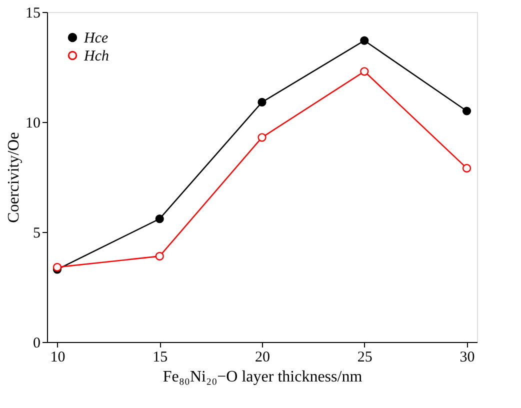 This screenshot has width=521, height=408. I want to click on y-tick-label: 10, so click(33, 124).